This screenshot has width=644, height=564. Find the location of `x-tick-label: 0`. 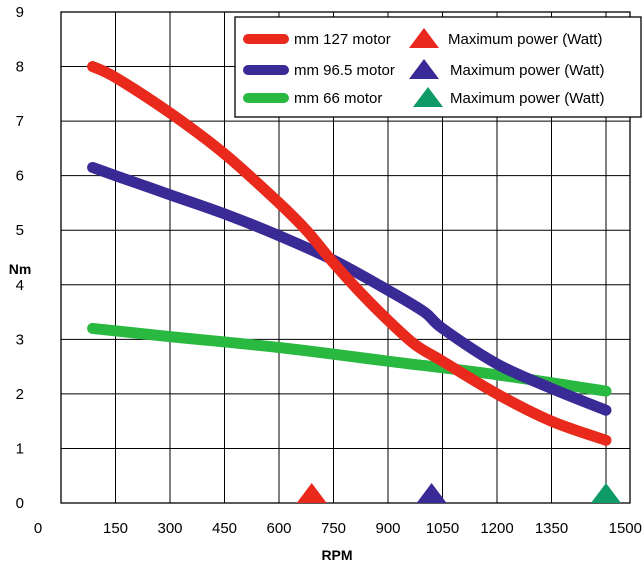

x-tick-label: 0 is located at coordinates (38, 528).